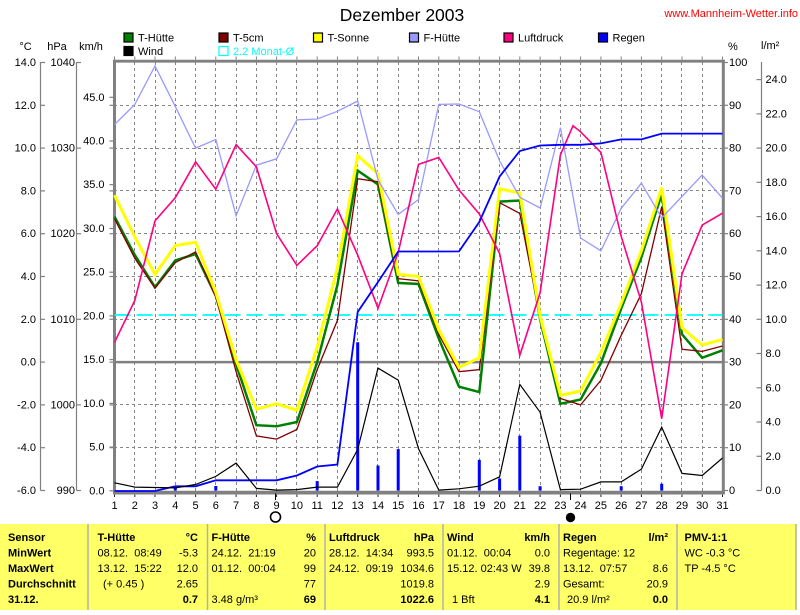 The width and height of the screenshot is (800, 615). I want to click on svg-text: (+ 0.45 ), so click(123, 585).